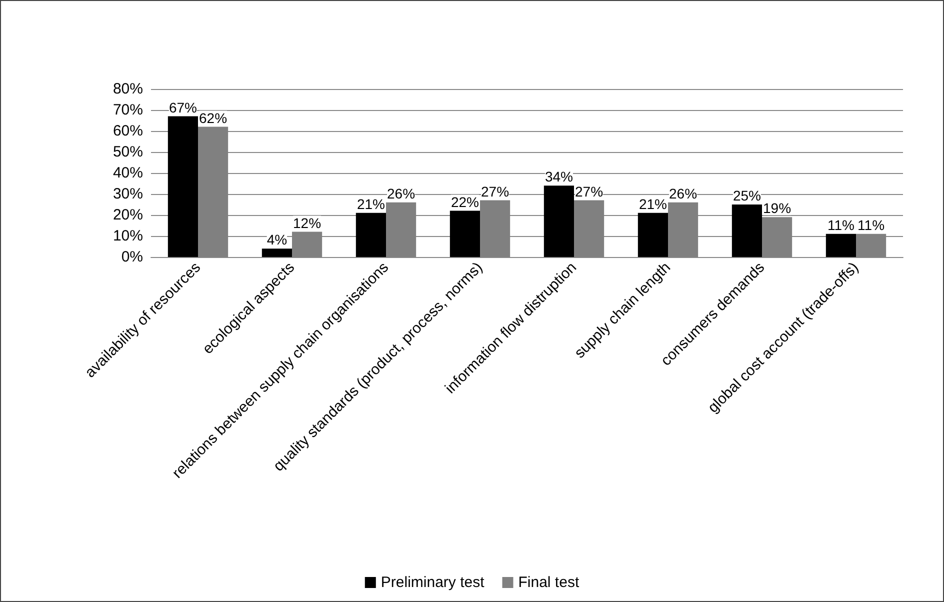 This screenshot has height=602, width=944. I want to click on y-tick-label: 20%, so click(127, 215).